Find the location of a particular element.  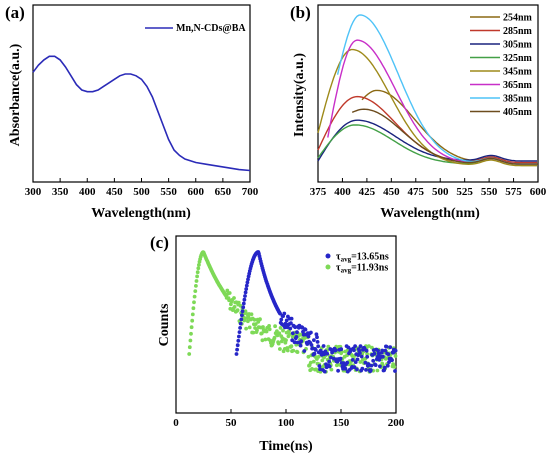

x-tick-label: 425 is located at coordinates (367, 192).